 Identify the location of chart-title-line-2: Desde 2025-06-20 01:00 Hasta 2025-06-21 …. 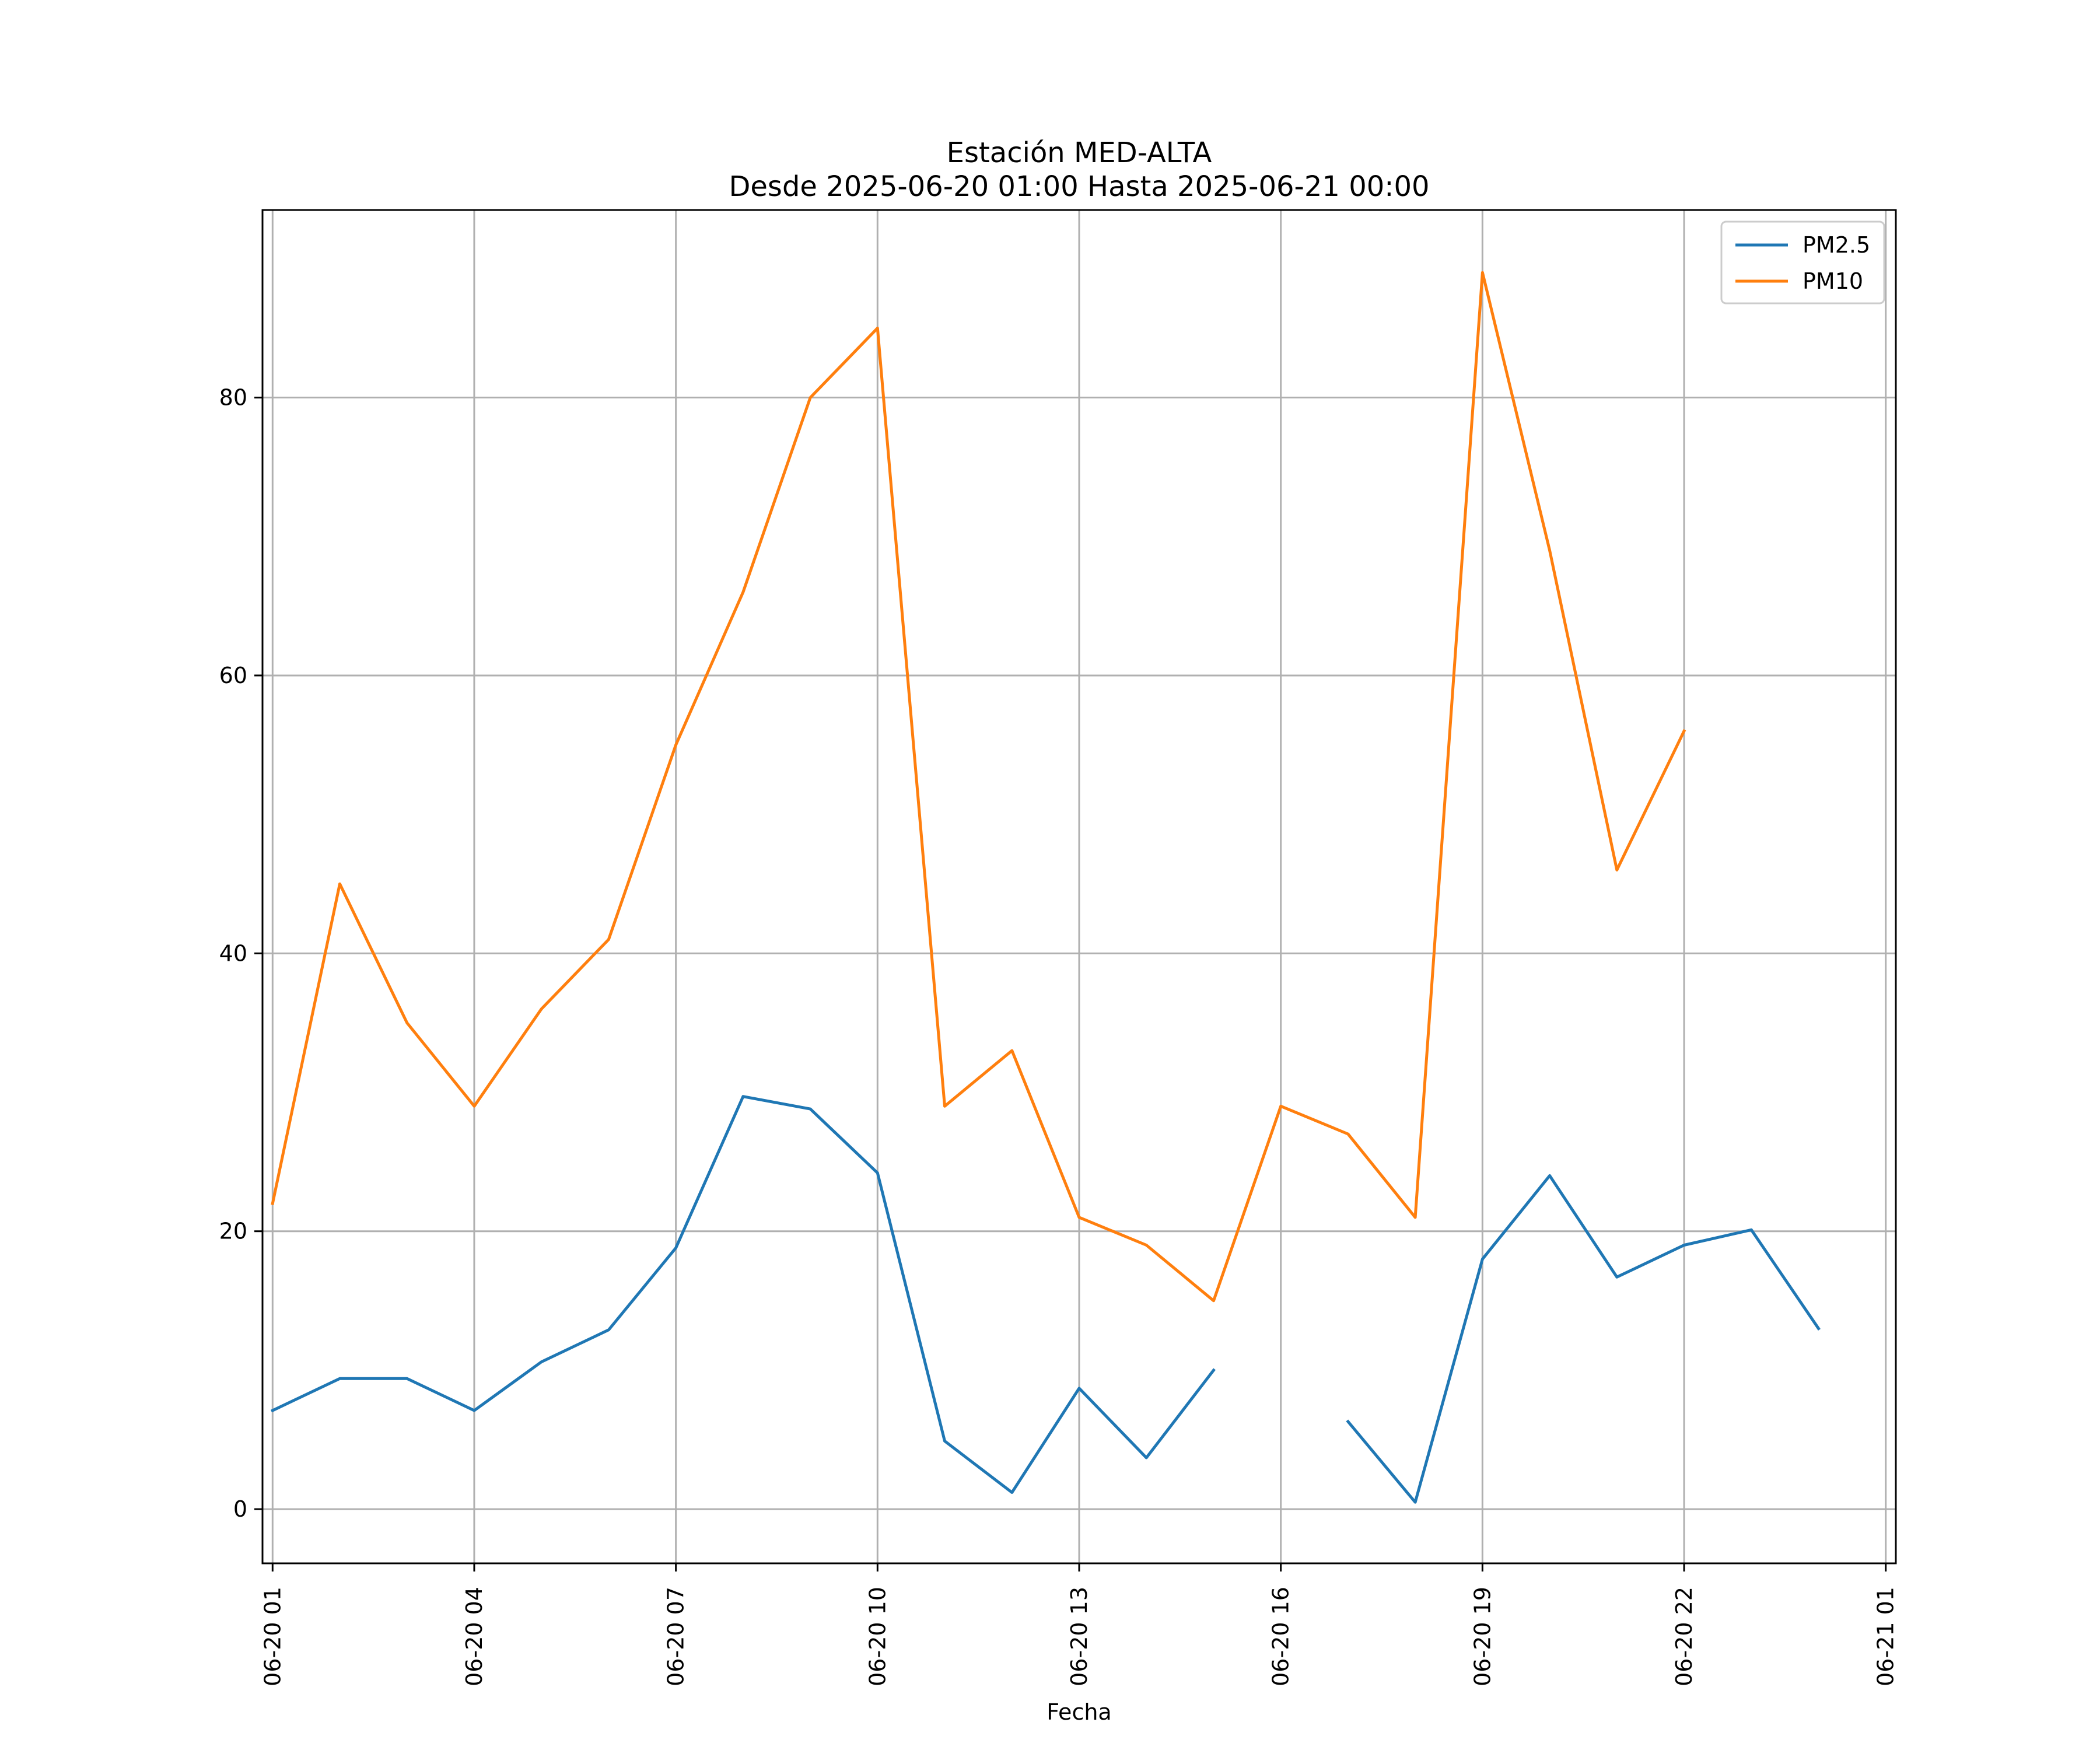
(1079, 187).